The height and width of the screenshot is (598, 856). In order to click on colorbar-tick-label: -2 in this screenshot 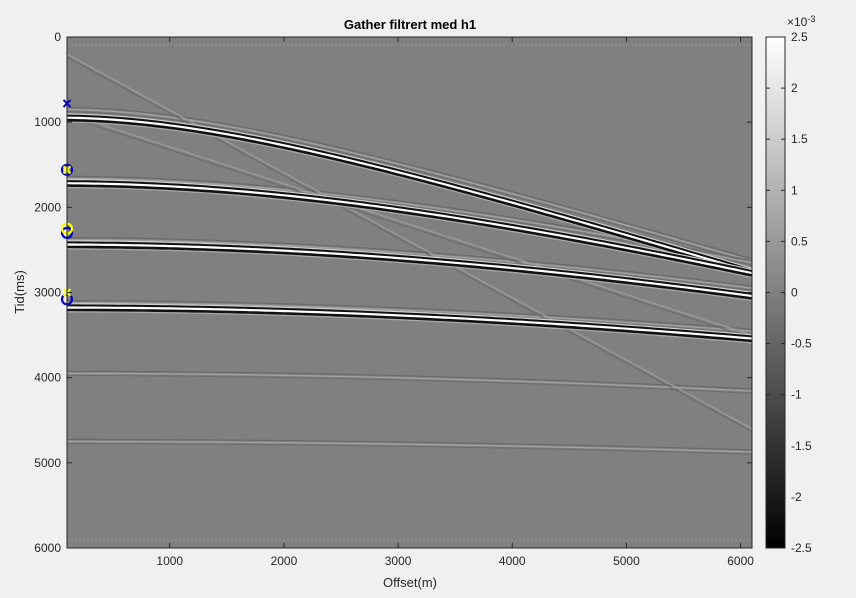, I will do `click(796, 497)`.